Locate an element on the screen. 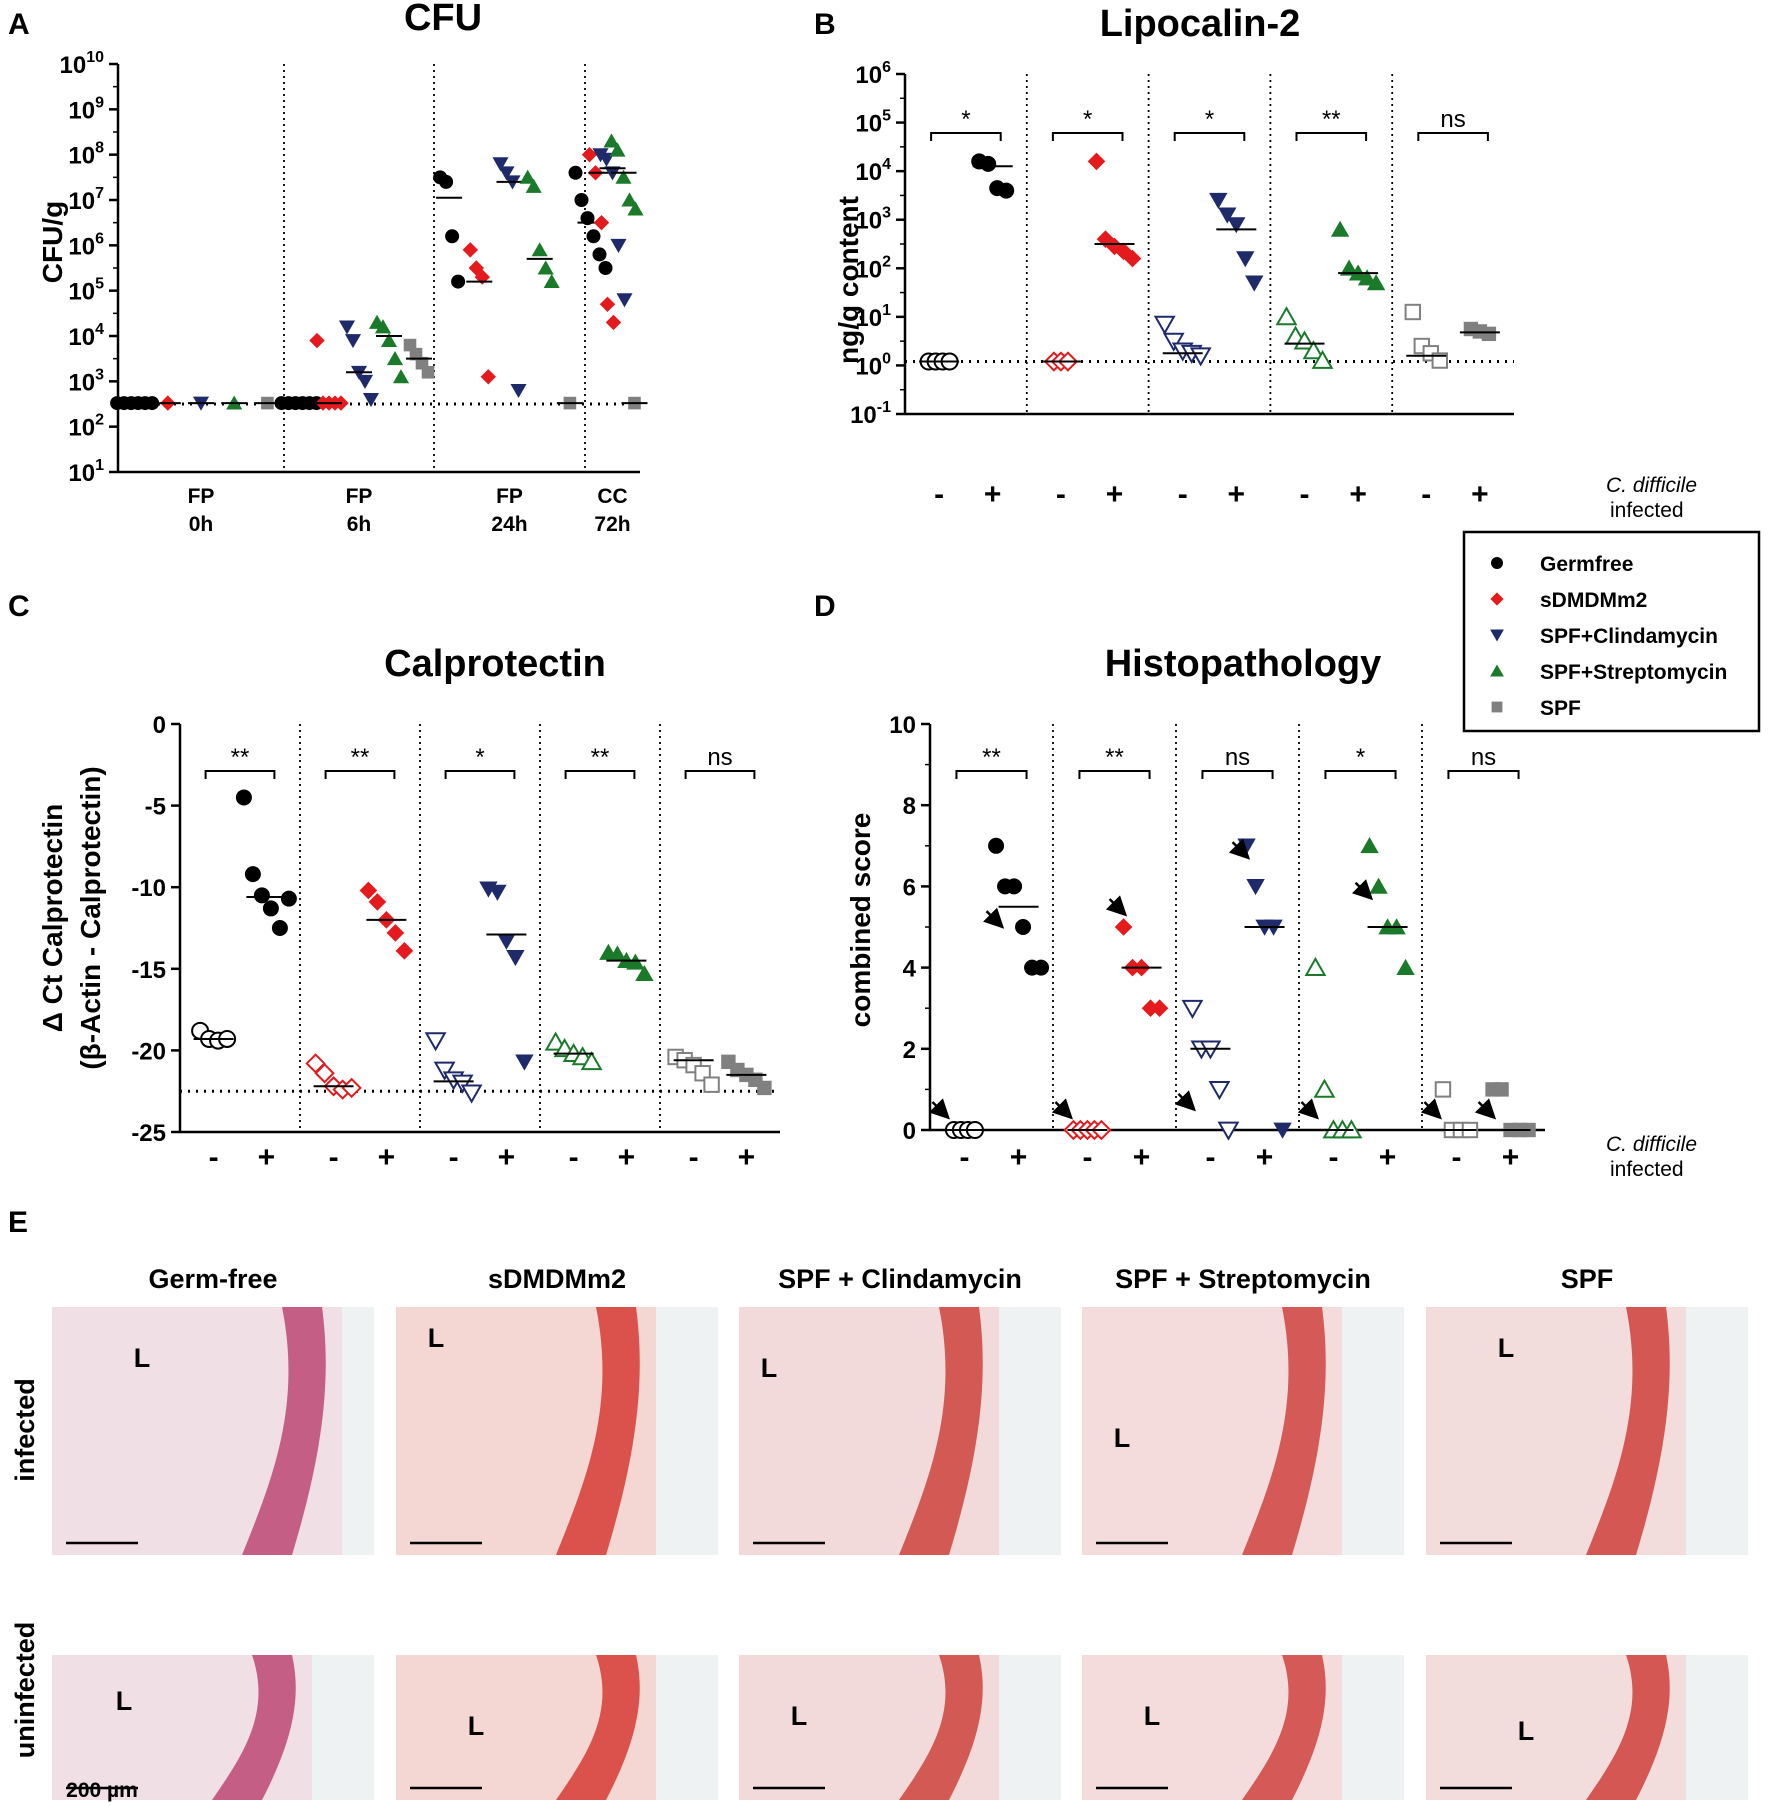  histology-row-label: uninfected is located at coordinates (25, 1690).